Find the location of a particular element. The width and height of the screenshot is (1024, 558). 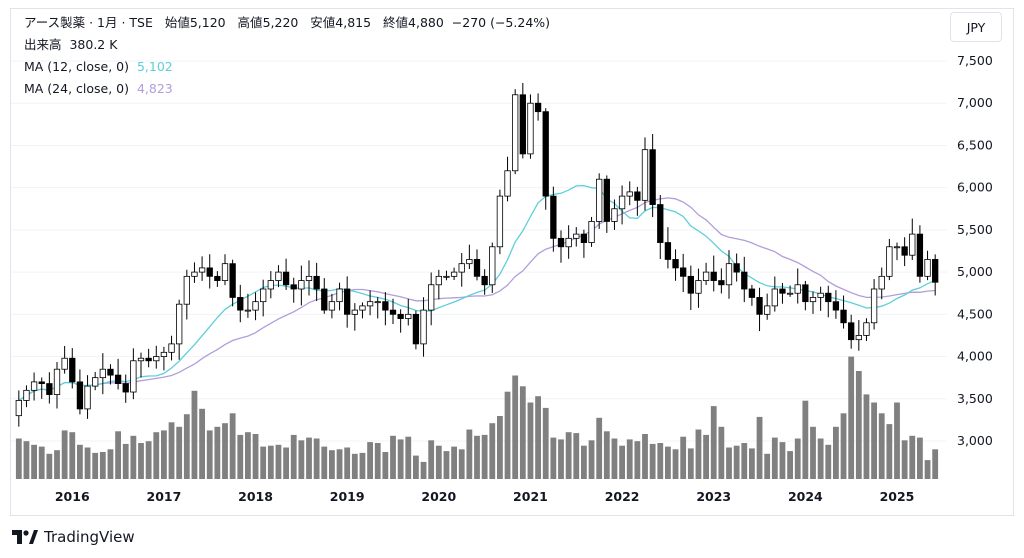

x-tick-label: 2017 is located at coordinates (164, 496).